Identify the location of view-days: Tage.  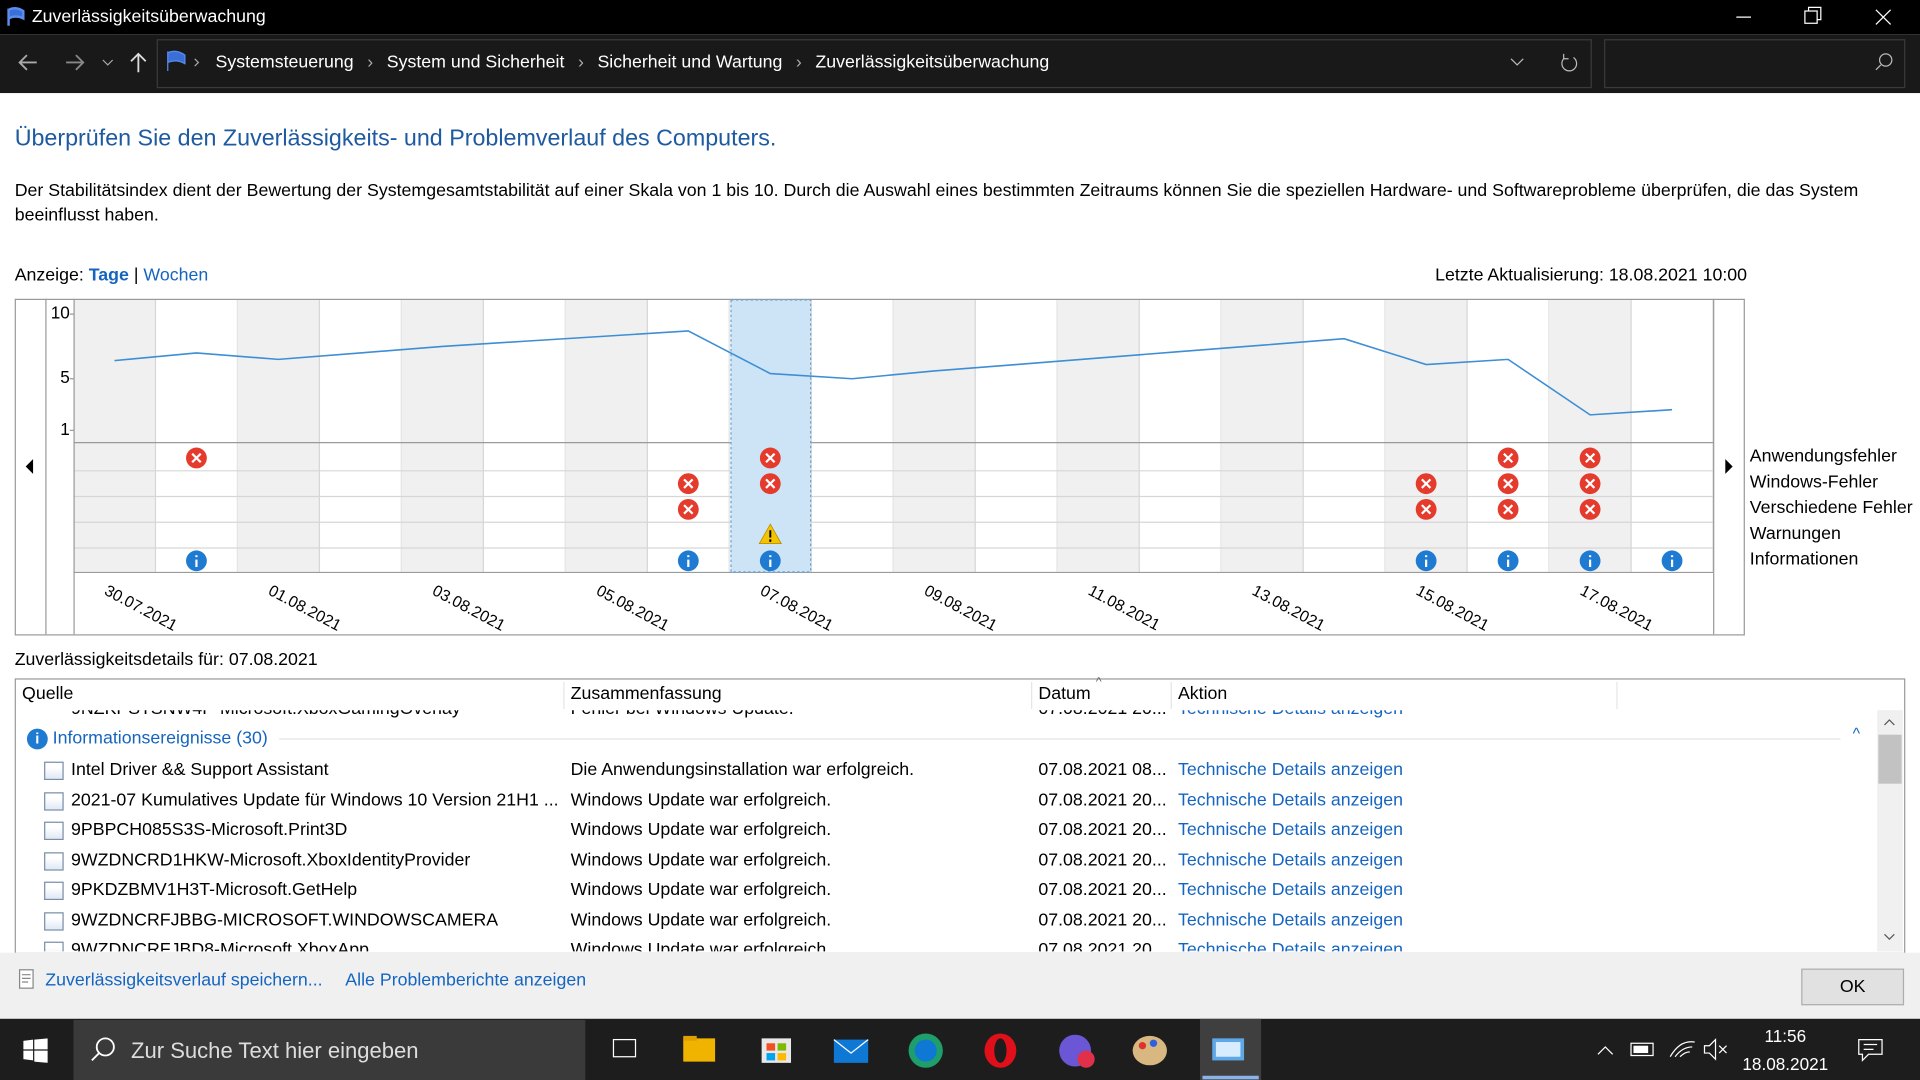
(108, 275).